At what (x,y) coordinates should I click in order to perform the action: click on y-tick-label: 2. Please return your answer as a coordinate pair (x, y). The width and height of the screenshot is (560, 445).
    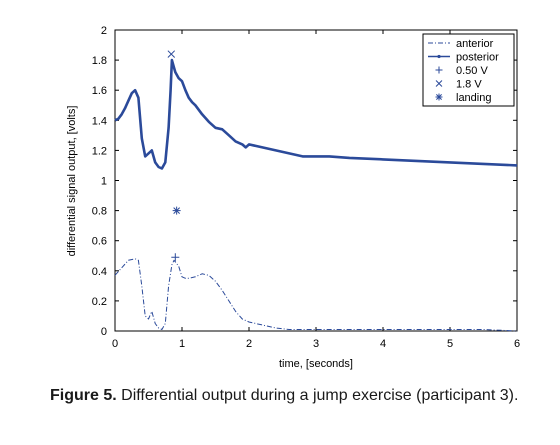
    Looking at the image, I should click on (104, 31).